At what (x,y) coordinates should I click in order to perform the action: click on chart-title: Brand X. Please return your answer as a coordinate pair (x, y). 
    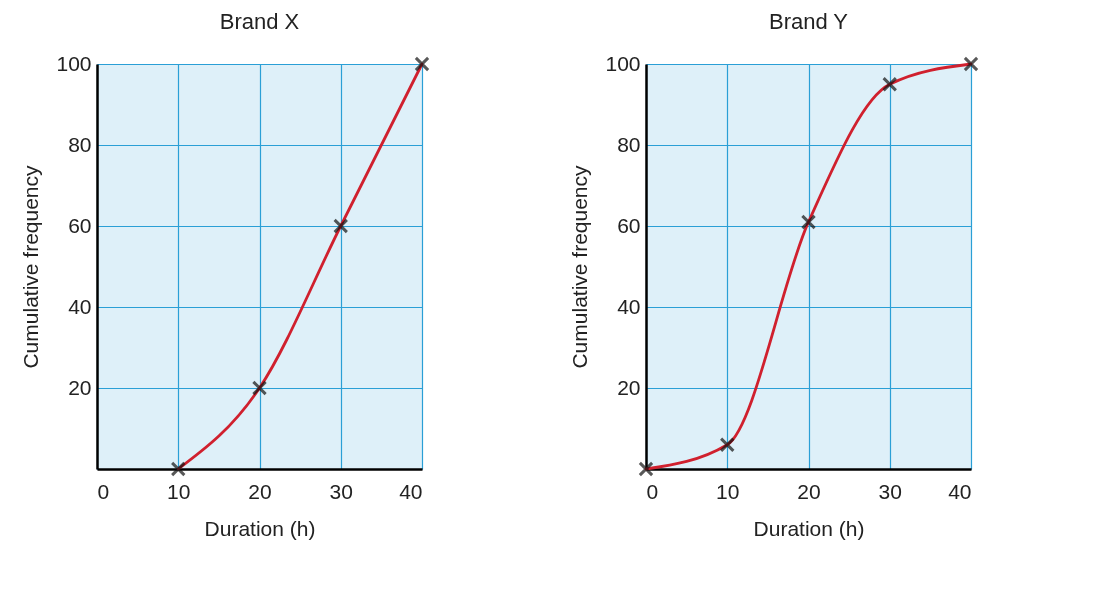
    Looking at the image, I should click on (259, 21).